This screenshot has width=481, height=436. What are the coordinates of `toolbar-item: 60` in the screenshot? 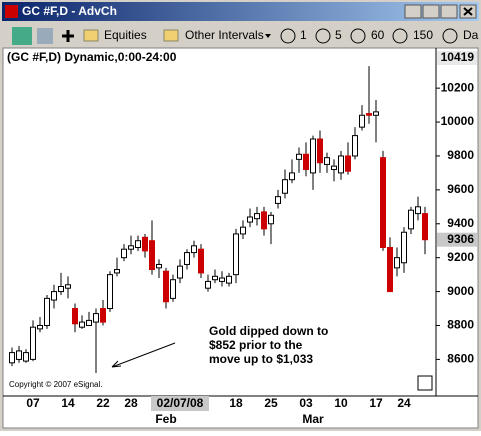 It's located at (378, 35).